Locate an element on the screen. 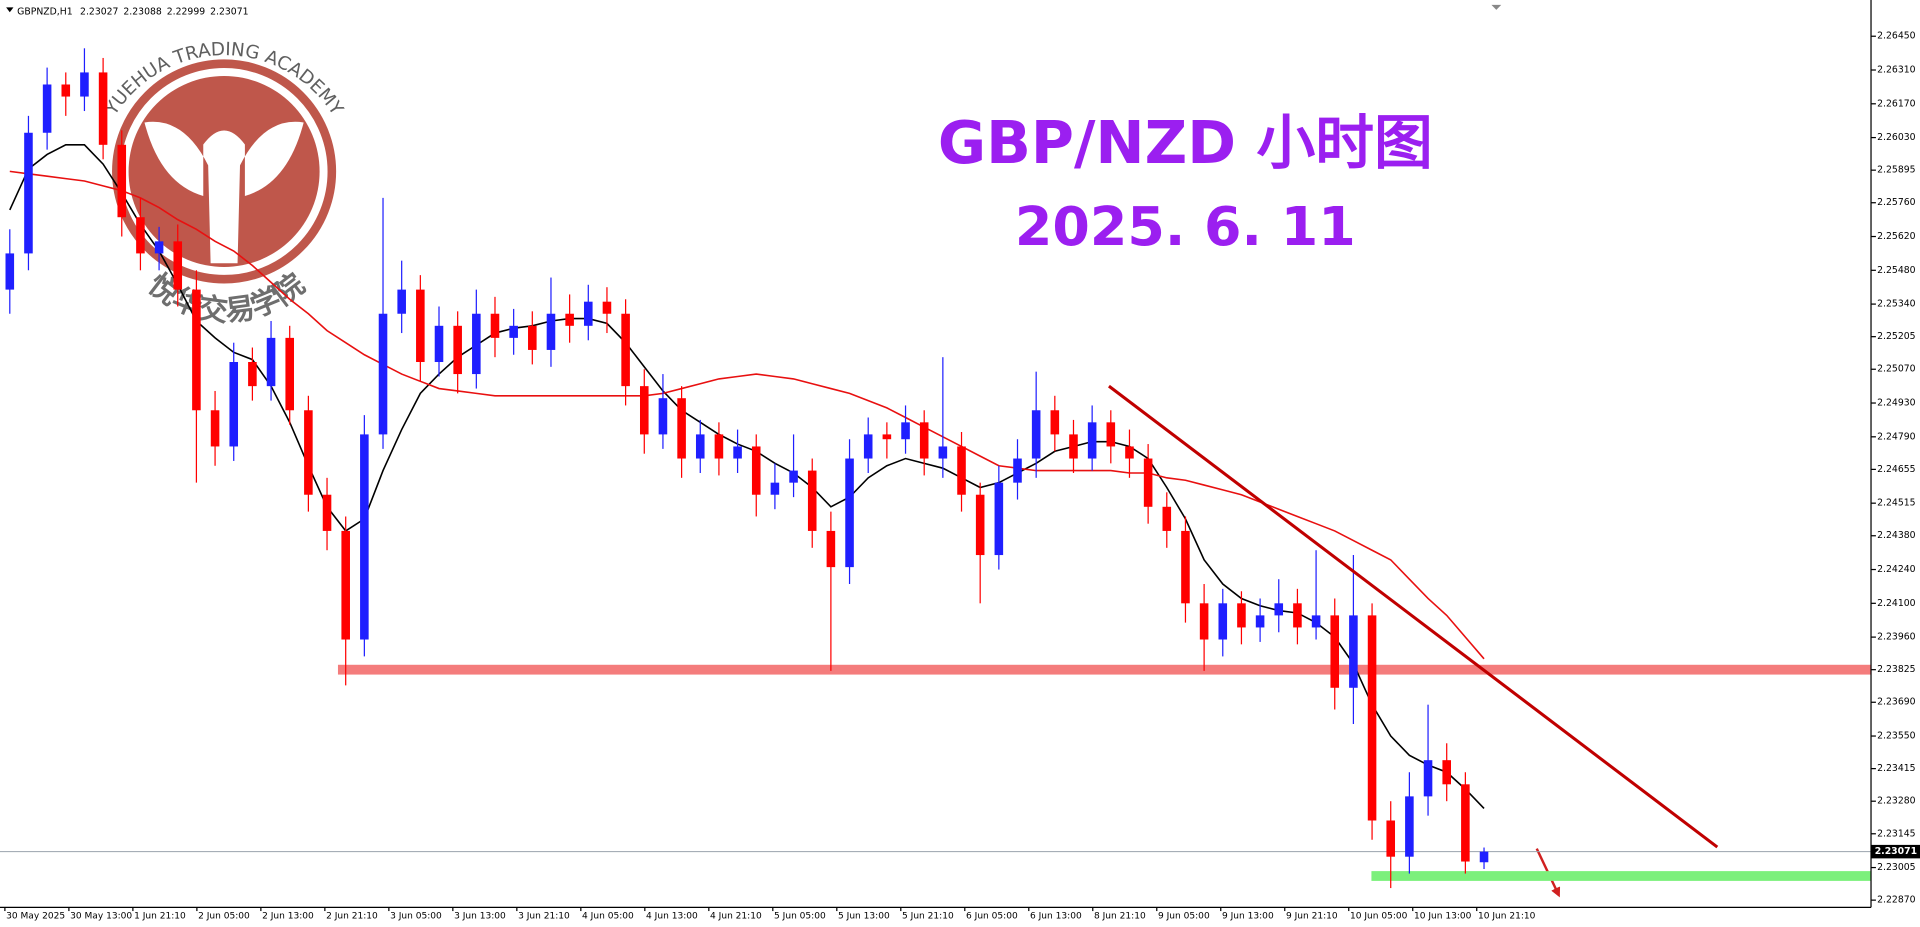 The width and height of the screenshot is (1920, 927). x-tick-label: 3 Jun 05:00 is located at coordinates (416, 916).